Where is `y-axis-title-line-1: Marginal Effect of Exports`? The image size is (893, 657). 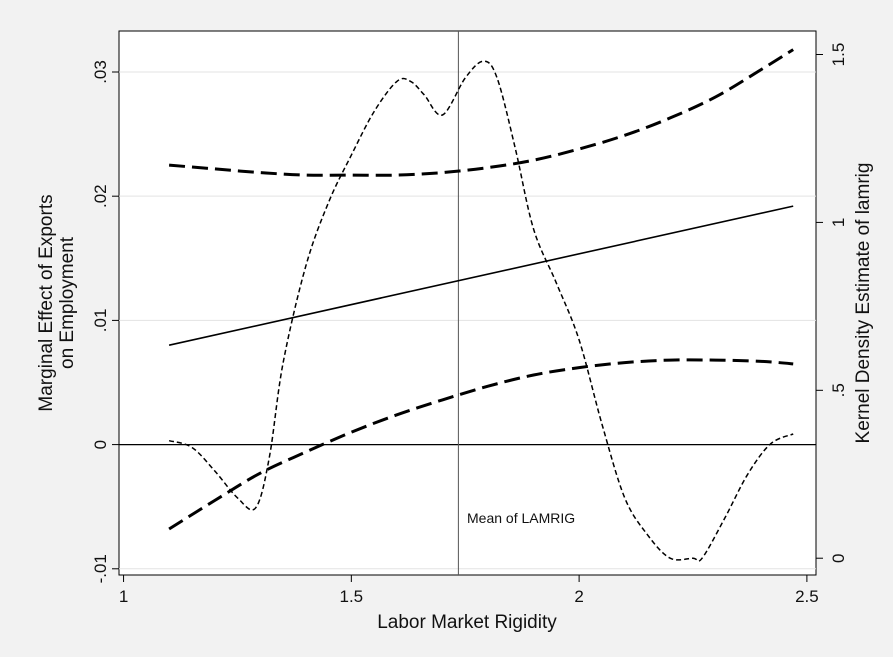
y-axis-title-line-1: Marginal Effect of Exports is located at coordinates (46, 302).